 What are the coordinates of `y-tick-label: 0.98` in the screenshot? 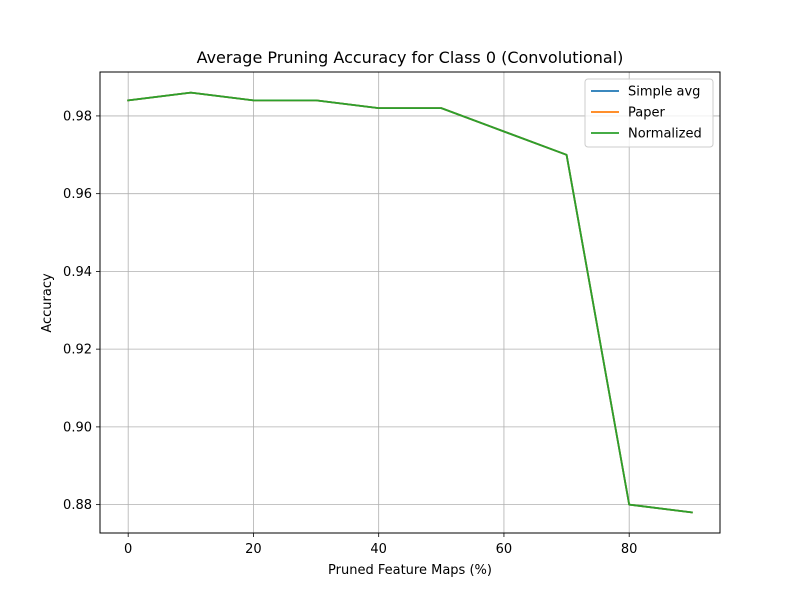 It's located at (77, 116).